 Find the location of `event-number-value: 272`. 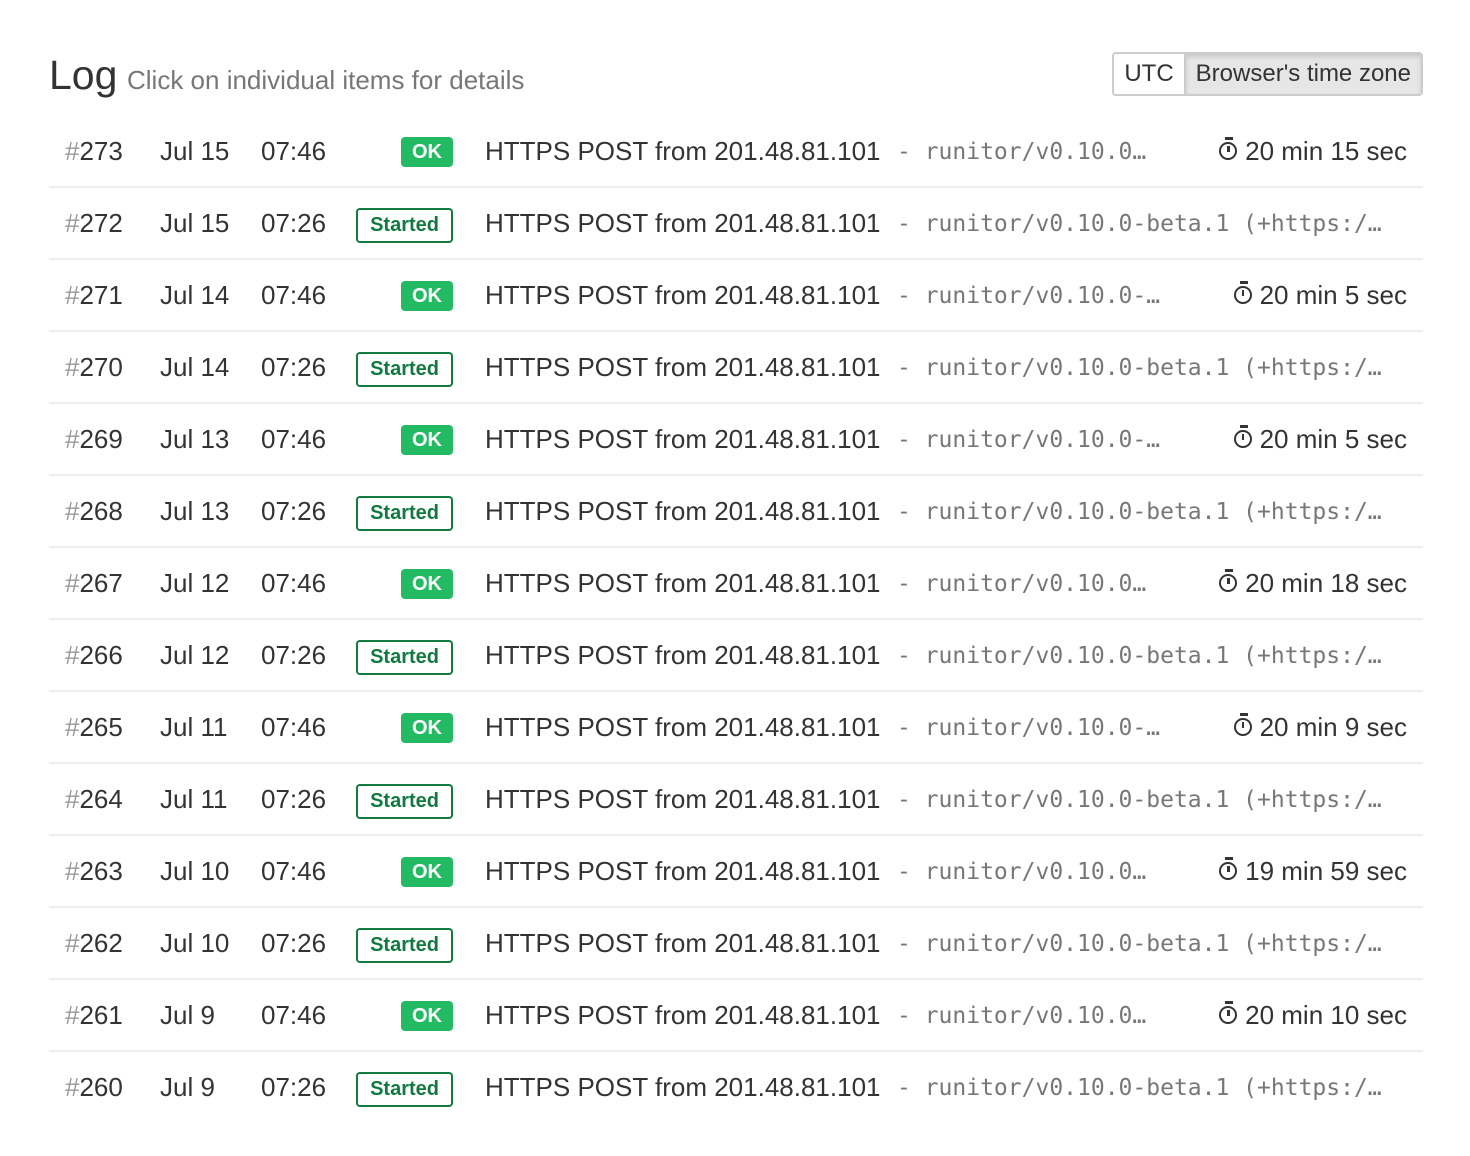

event-number-value: 272 is located at coordinates (101, 223).